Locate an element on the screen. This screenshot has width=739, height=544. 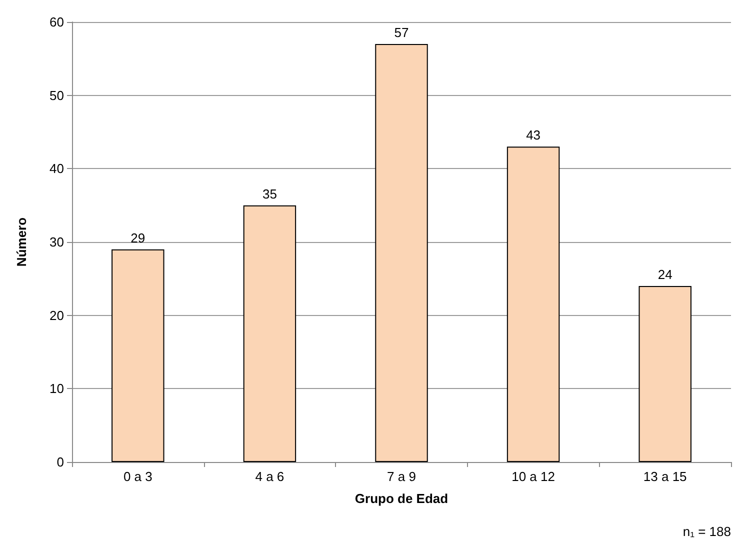
data-label: 57 is located at coordinates (401, 32).